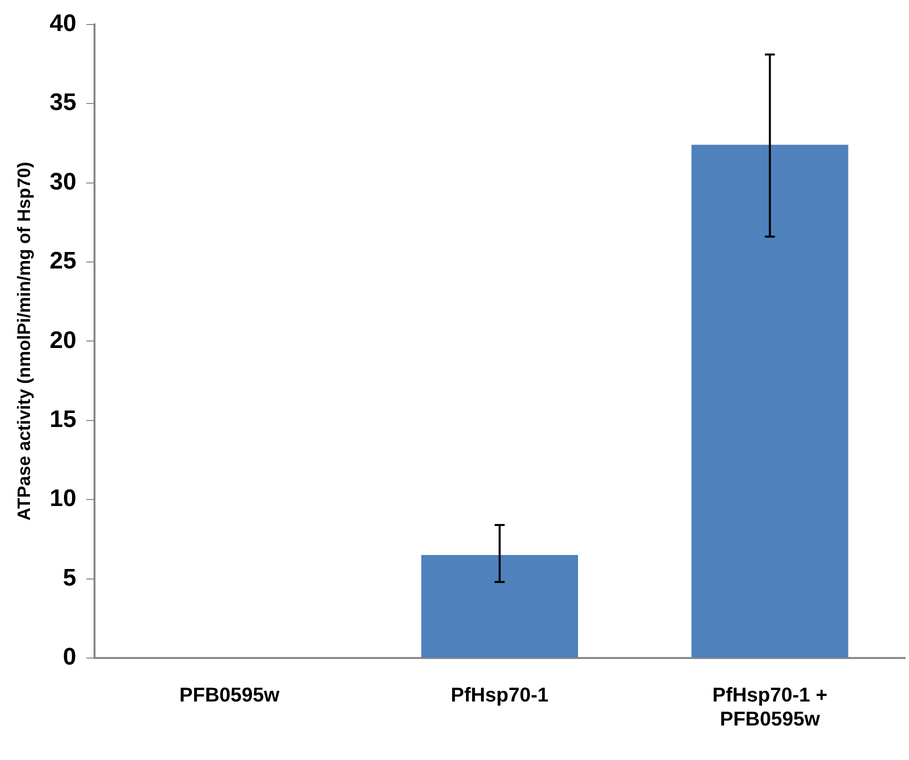 The width and height of the screenshot is (909, 760). I want to click on y-tick-label: 35, so click(63, 102).